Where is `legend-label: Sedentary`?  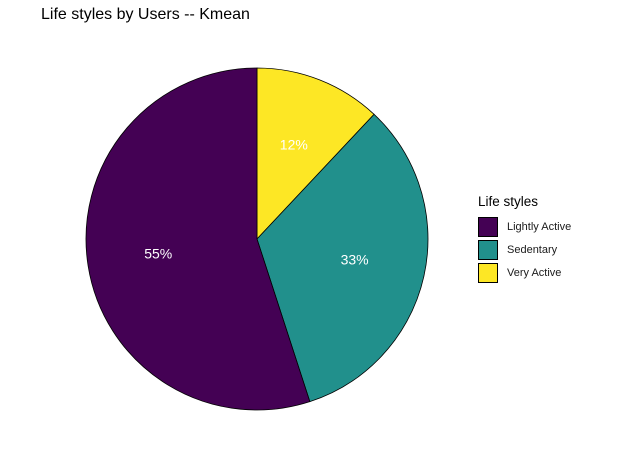
legend-label: Sedentary is located at coordinates (532, 249).